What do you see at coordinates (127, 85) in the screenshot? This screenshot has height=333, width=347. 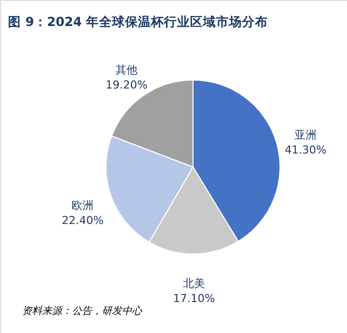 I see `data-label: 19.20%` at bounding box center [127, 85].